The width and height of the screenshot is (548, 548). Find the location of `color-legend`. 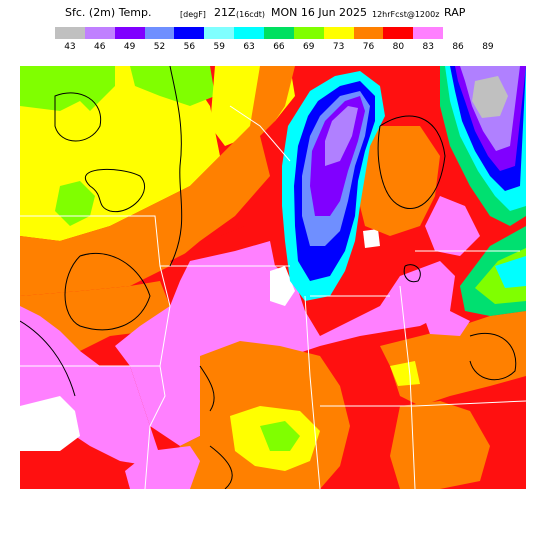

color-legend is located at coordinates (264, 33).